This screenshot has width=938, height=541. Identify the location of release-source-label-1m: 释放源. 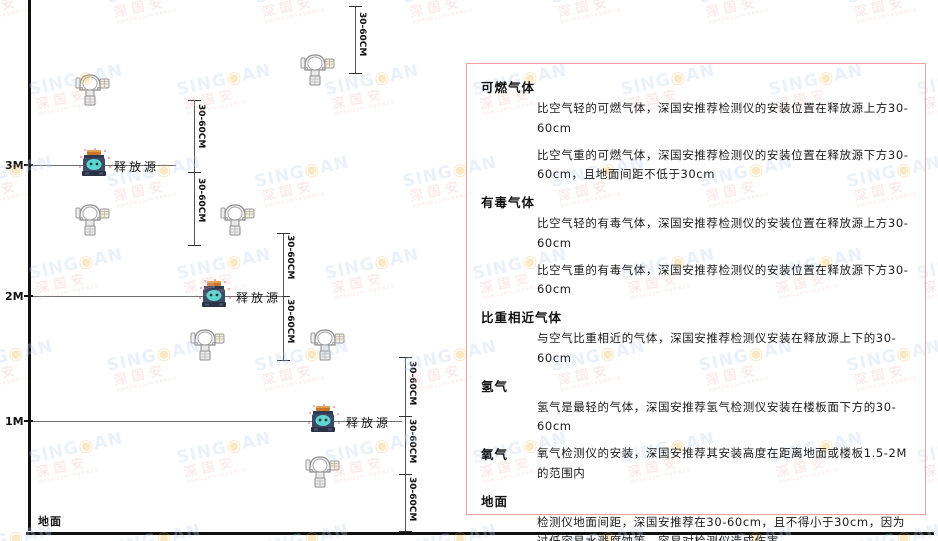
(369, 423).